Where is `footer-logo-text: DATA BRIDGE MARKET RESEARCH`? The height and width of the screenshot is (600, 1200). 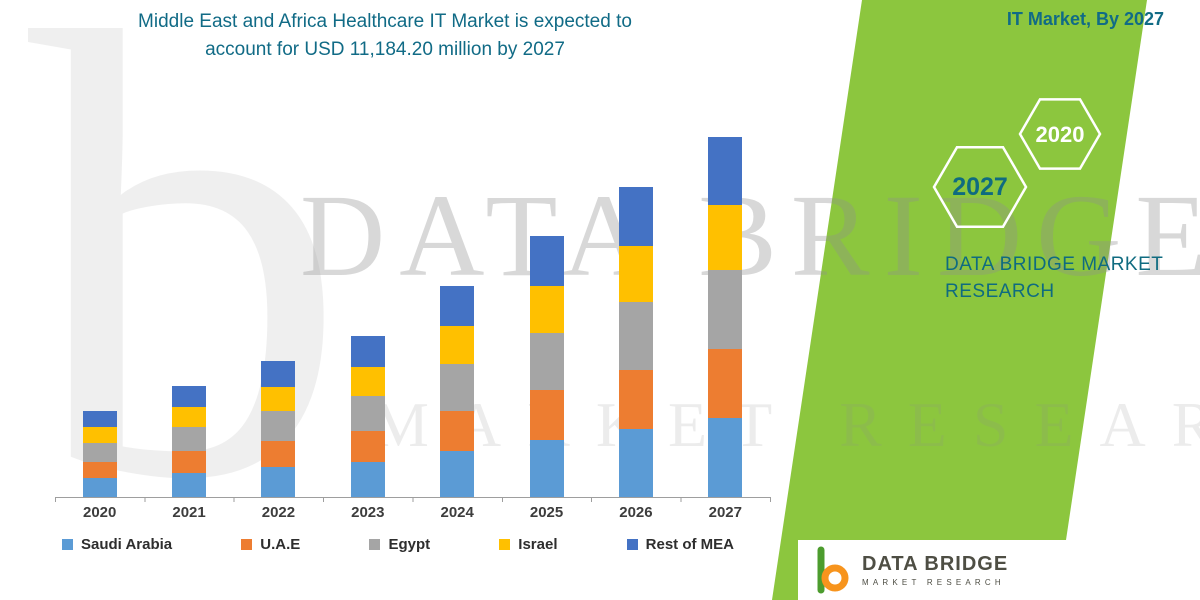 footer-logo-text: DATA BRIDGE MARKET RESEARCH is located at coordinates (935, 570).